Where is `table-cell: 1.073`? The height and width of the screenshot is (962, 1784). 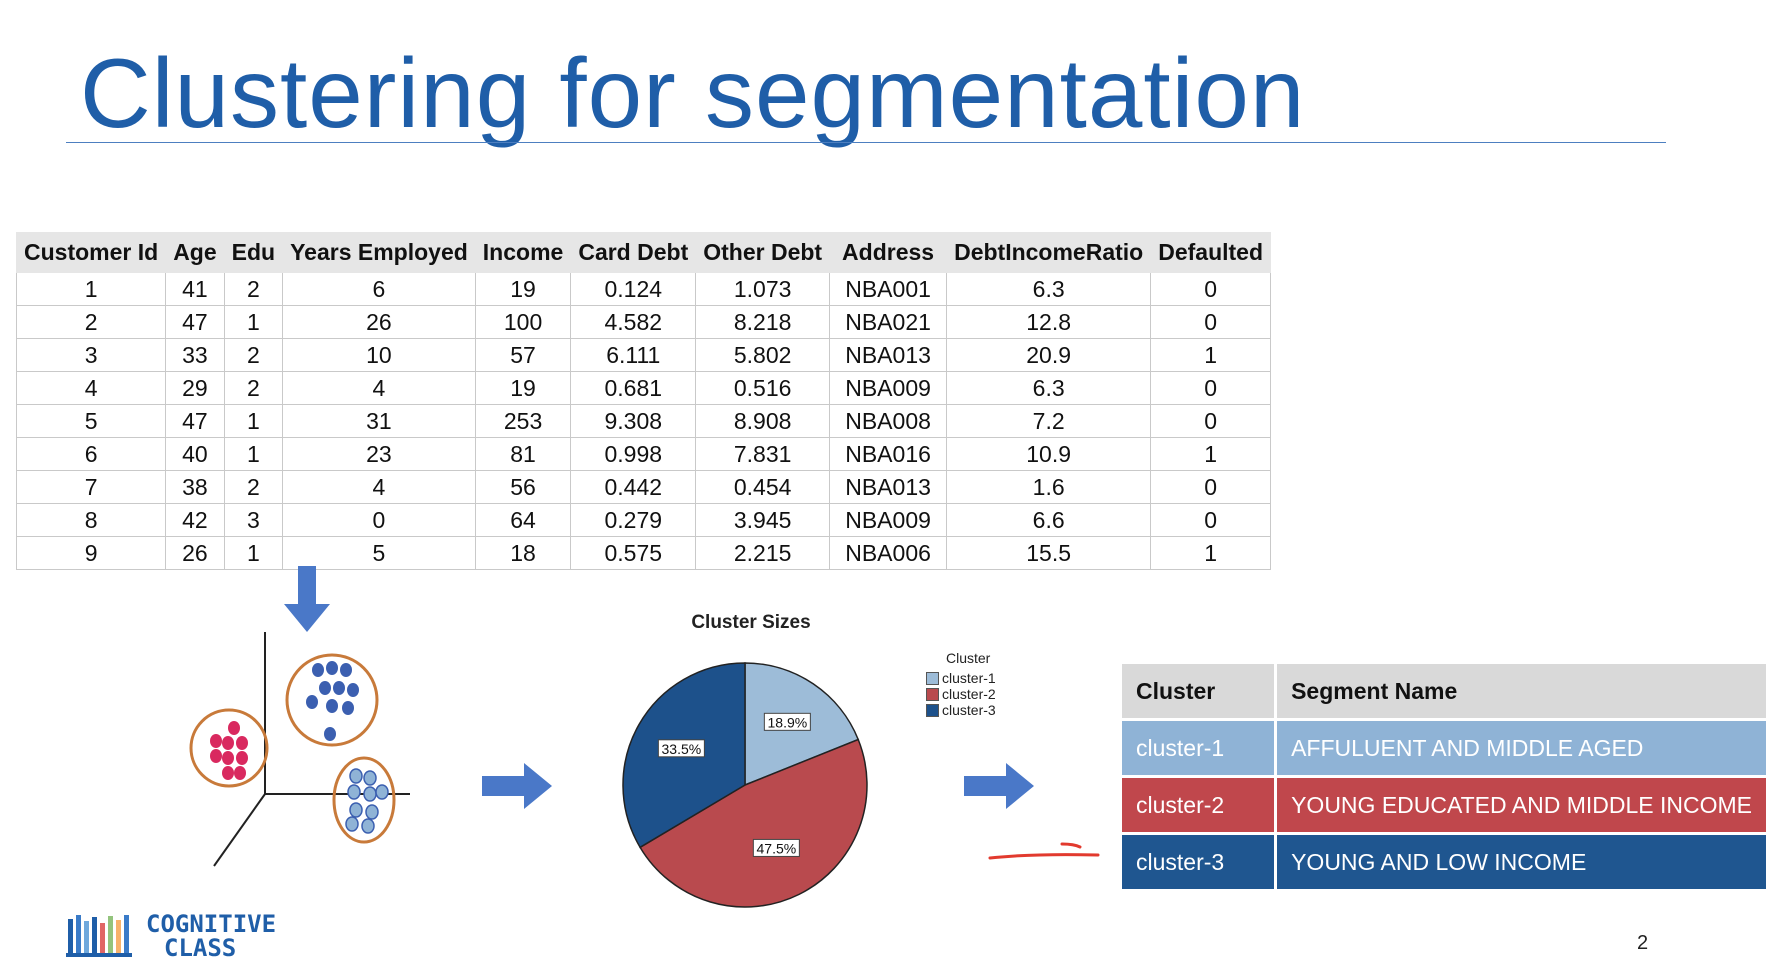
table-cell: 1.073 is located at coordinates (763, 289).